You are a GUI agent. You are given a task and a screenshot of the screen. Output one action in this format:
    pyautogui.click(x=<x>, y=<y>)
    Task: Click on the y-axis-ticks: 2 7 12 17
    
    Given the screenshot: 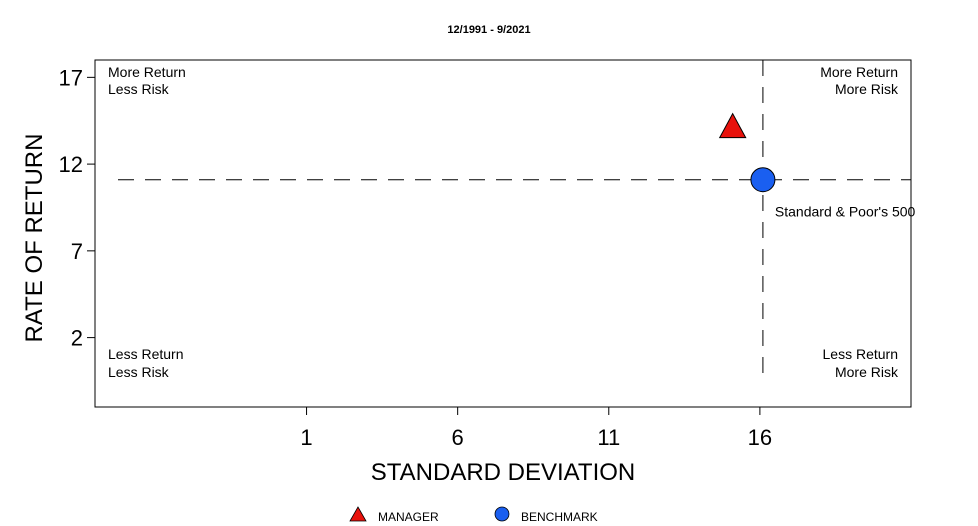 What is the action you would take?
    pyautogui.click(x=77, y=208)
    